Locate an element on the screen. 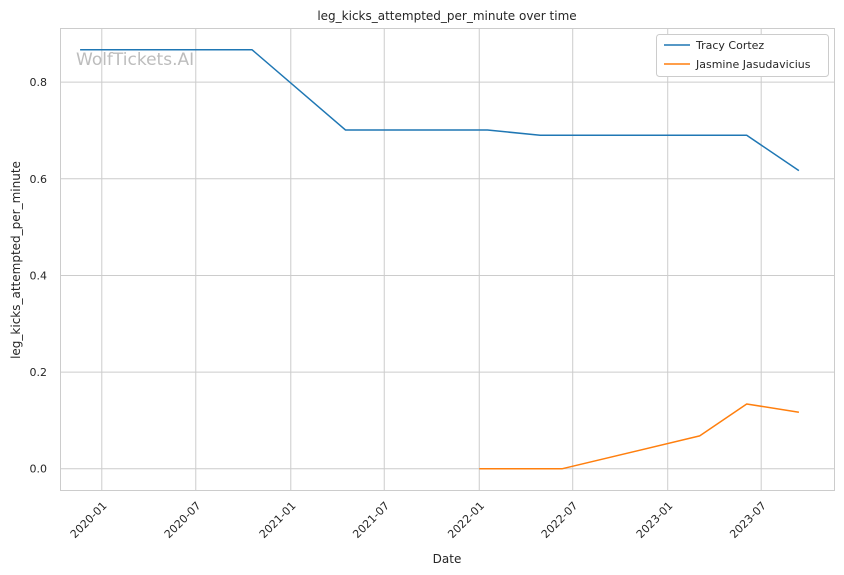 The width and height of the screenshot is (844, 575). legend-box is located at coordinates (742, 55).